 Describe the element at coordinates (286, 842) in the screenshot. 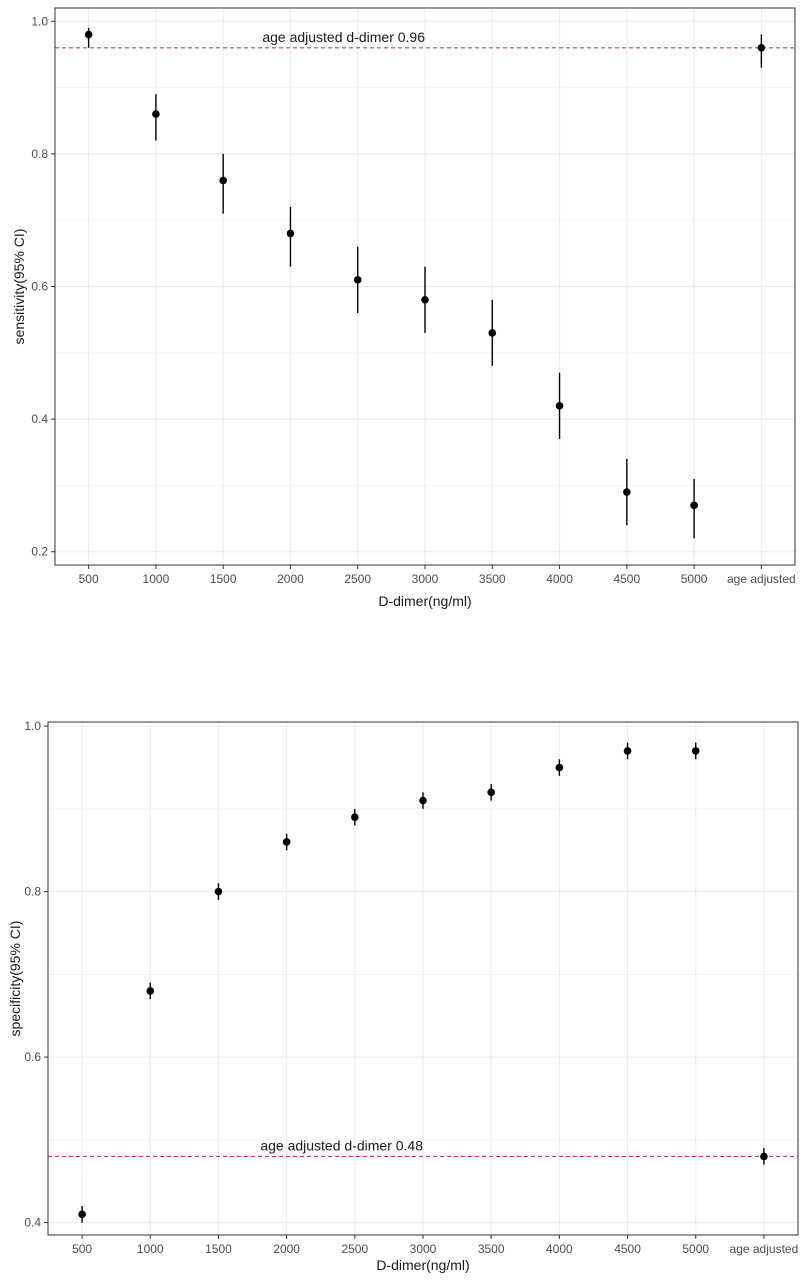

I see `chart-2-data-point-2000` at that location.